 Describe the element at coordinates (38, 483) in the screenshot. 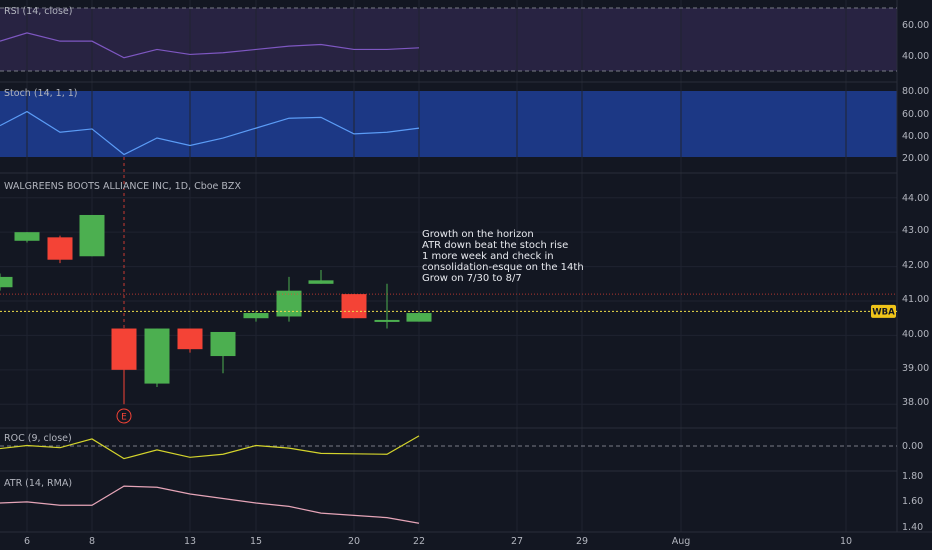

I see `atr-label: ATR (14, RMA)` at that location.